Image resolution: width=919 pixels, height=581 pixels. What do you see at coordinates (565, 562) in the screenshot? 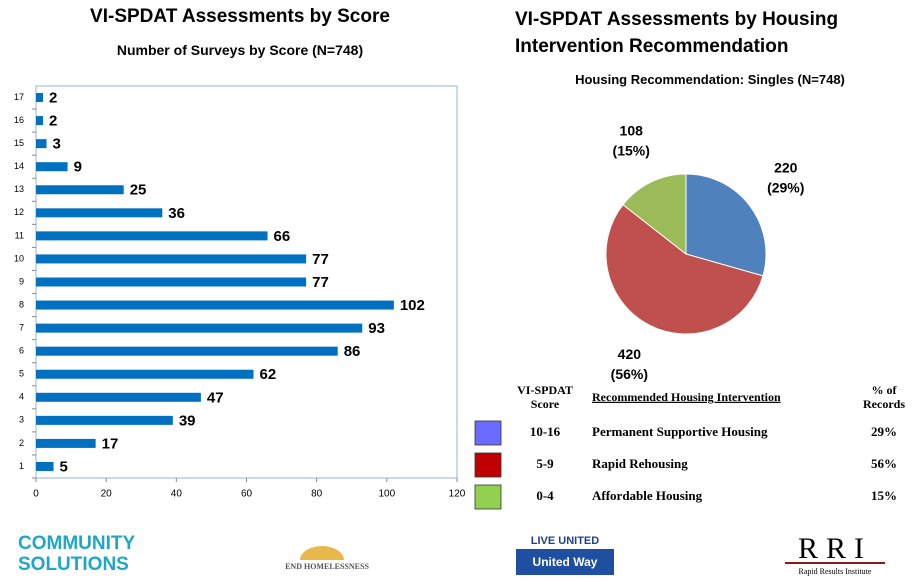
I see `logo-united-way: United Way` at bounding box center [565, 562].